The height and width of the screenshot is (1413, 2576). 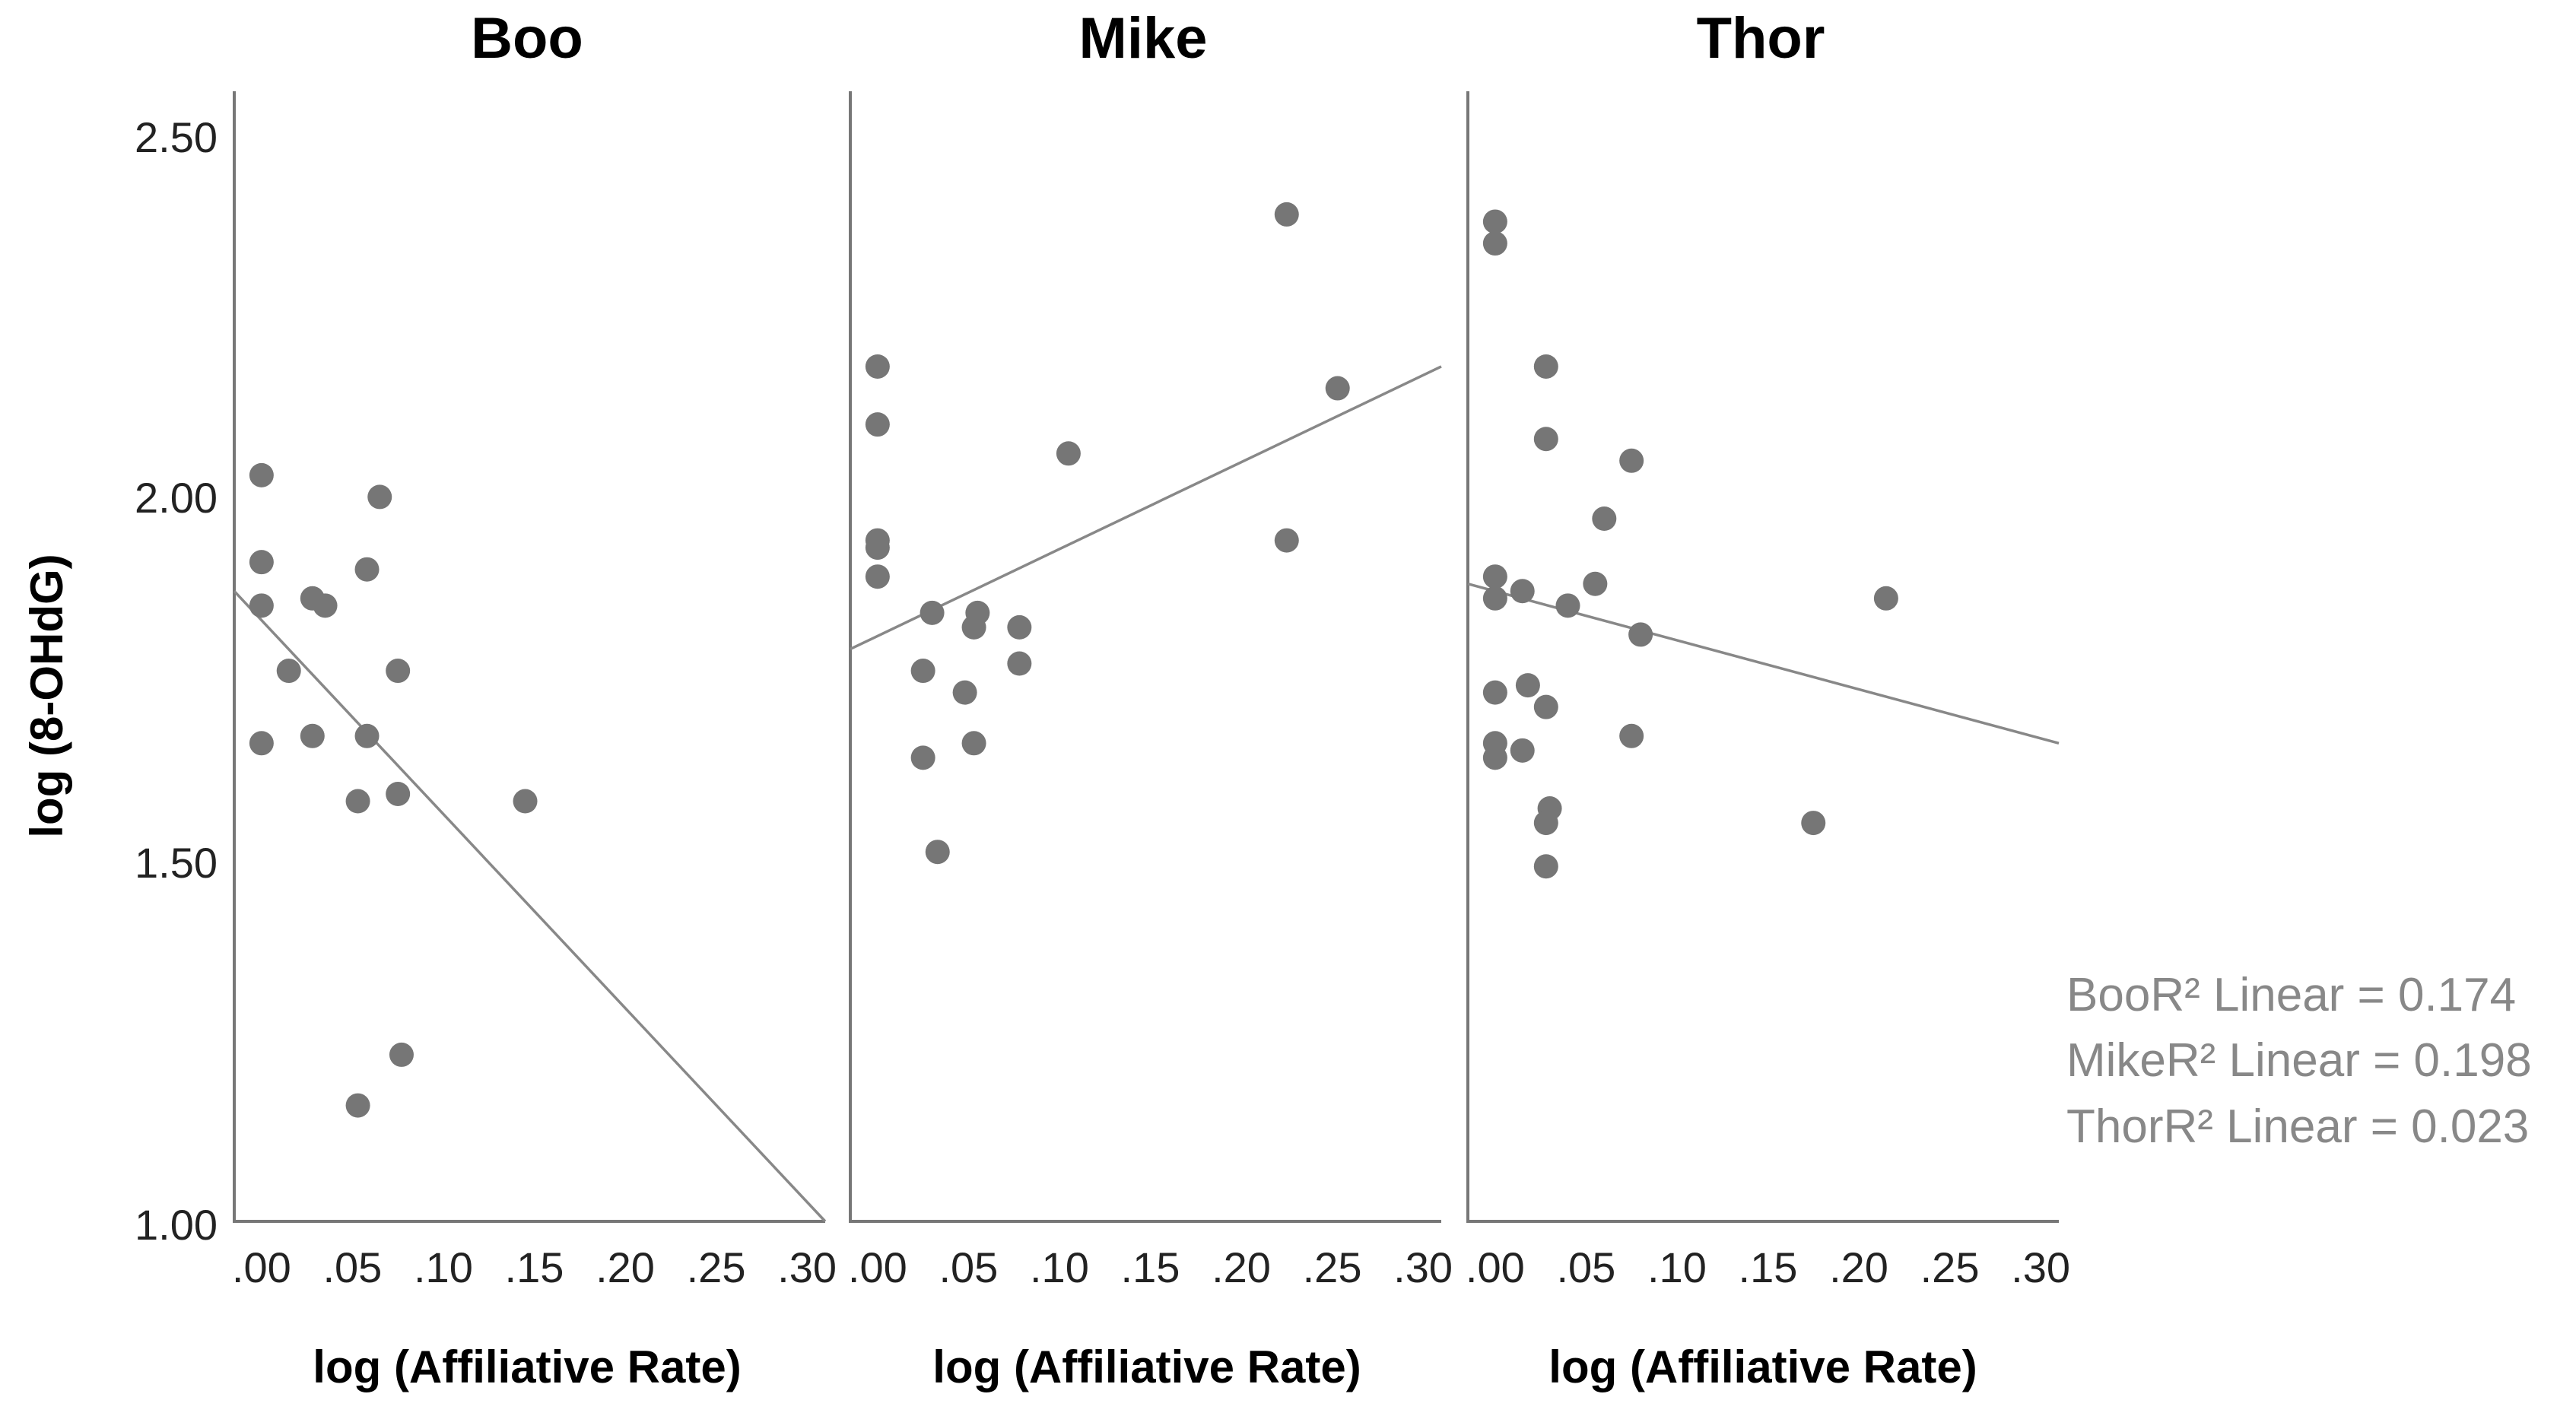 I want to click on legend-r2-label: R² Linear = 0.198, so click(x=2349, y=1060).